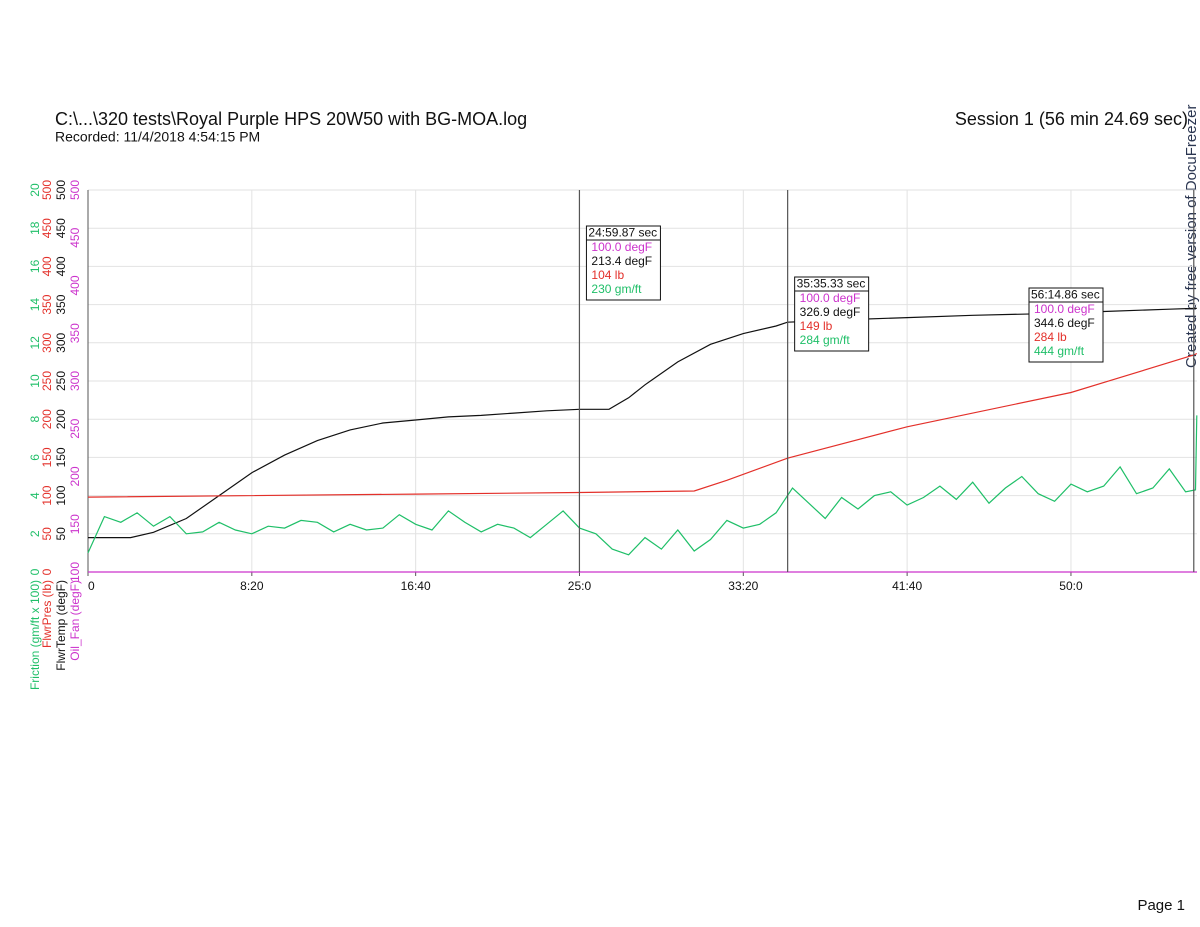  I want to click on cursor-reading: 444 gm/ft, so click(1059, 351).